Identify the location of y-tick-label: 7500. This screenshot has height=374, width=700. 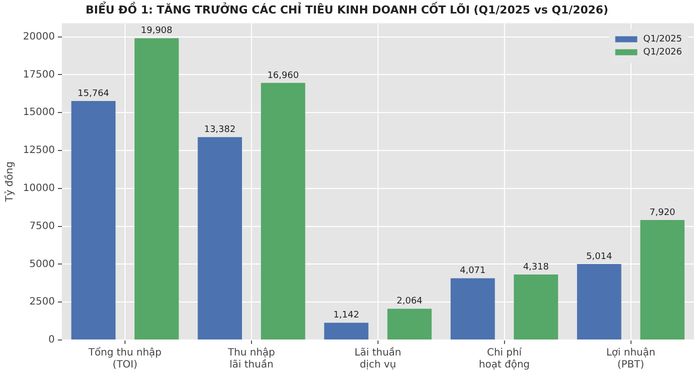
(42, 226).